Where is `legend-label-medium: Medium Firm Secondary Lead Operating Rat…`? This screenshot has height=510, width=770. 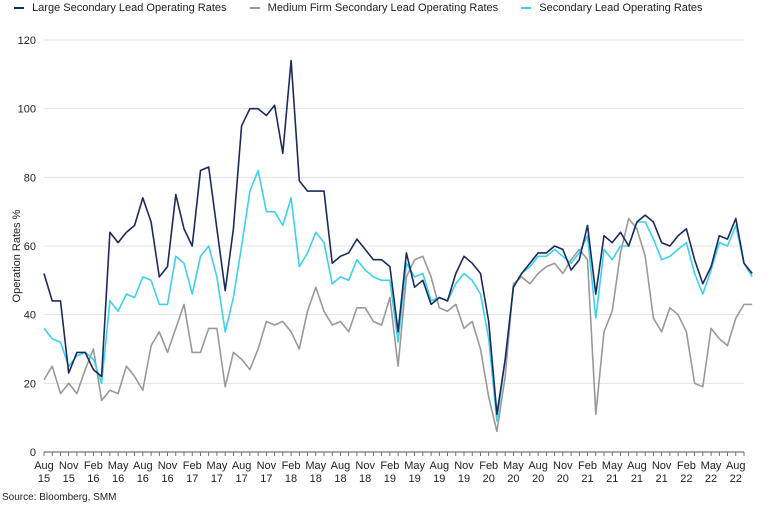
legend-label-medium: Medium Firm Secondary Lead Operating Rat… is located at coordinates (383, 8).